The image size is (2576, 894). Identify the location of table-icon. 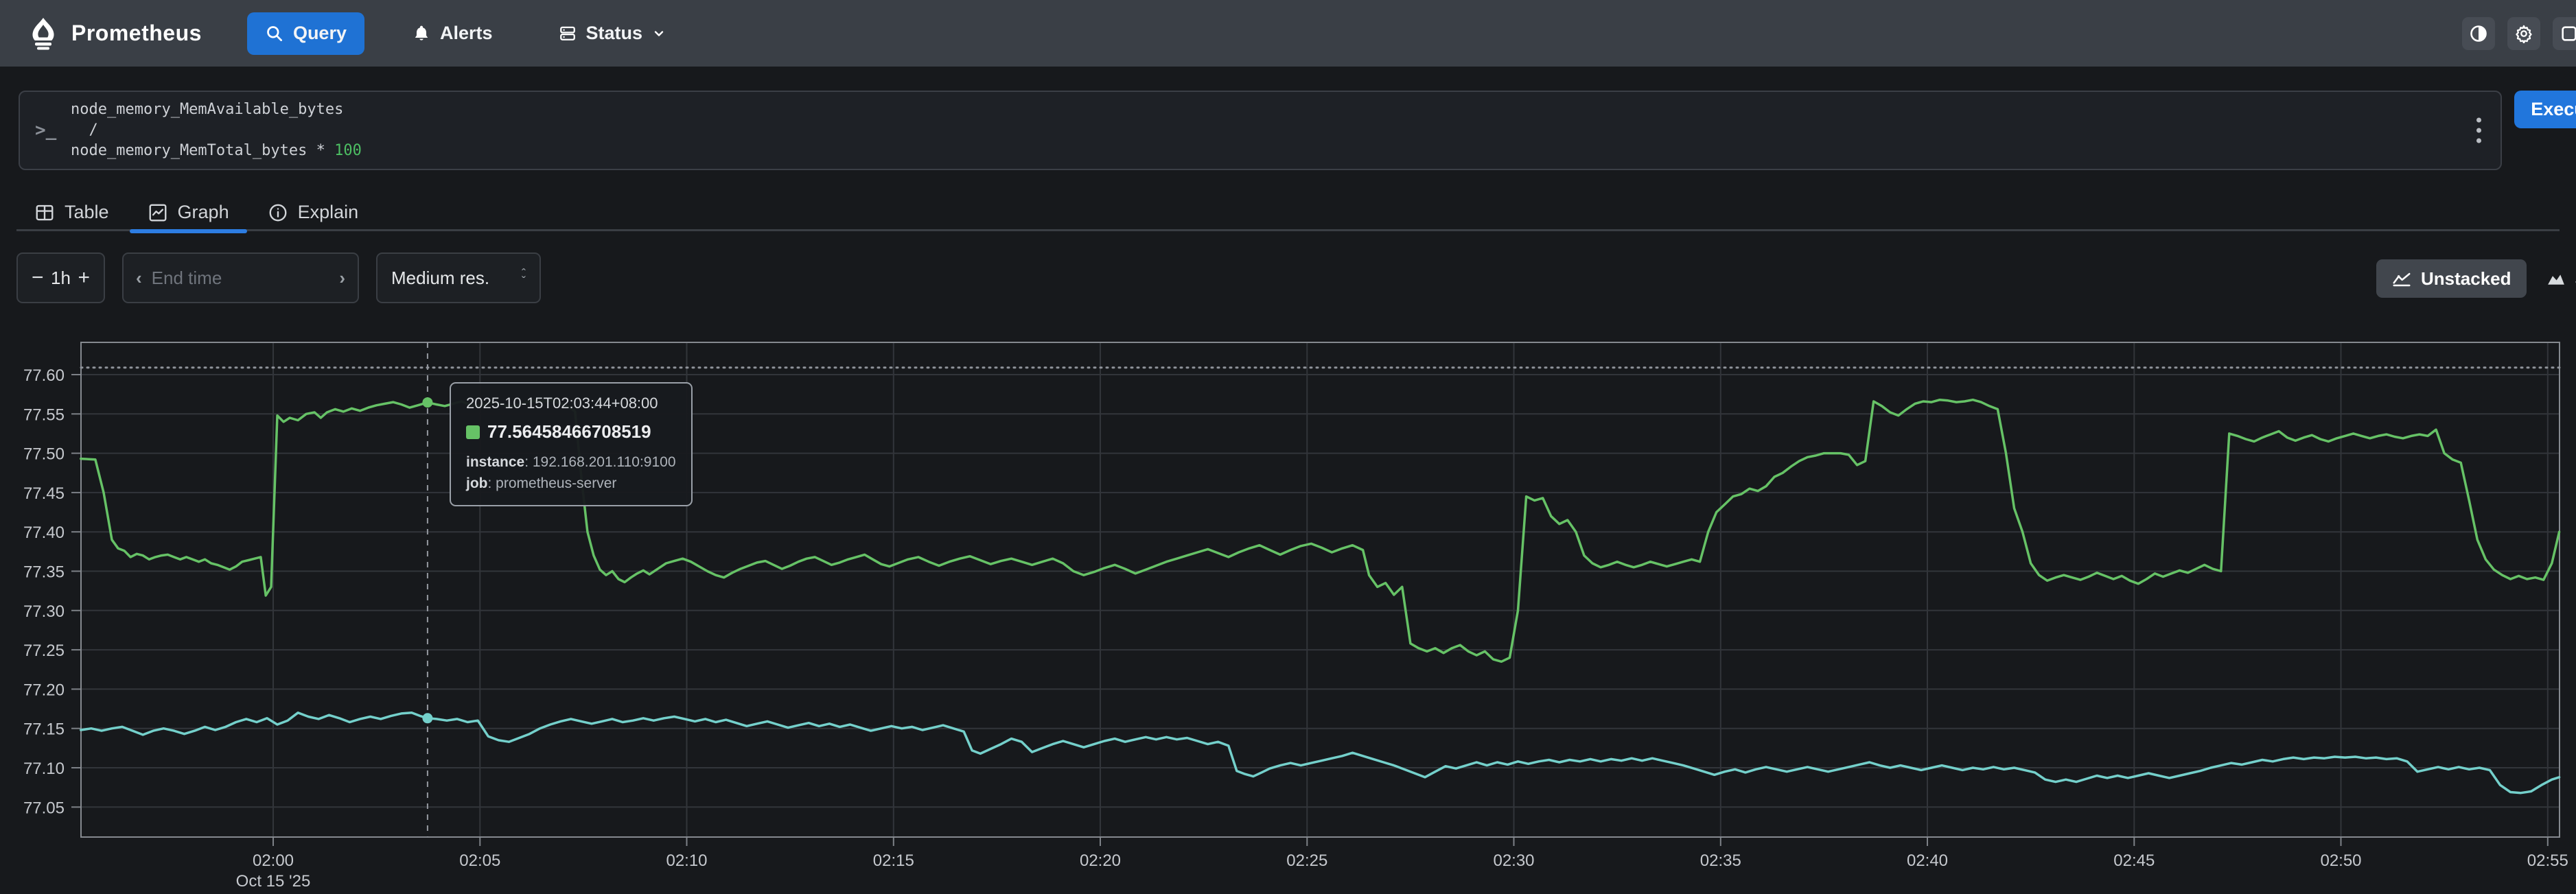
(45, 212).